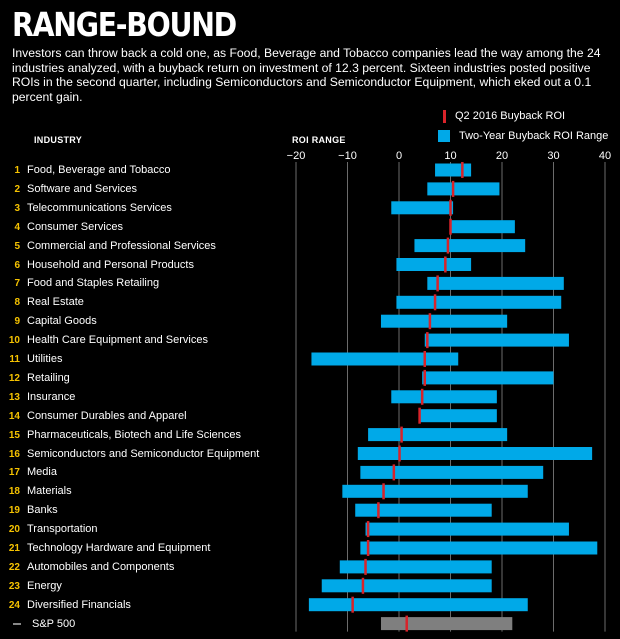 Image resolution: width=620 pixels, height=639 pixels. I want to click on industry-row-label: 9 Capital Goods, so click(48, 321).